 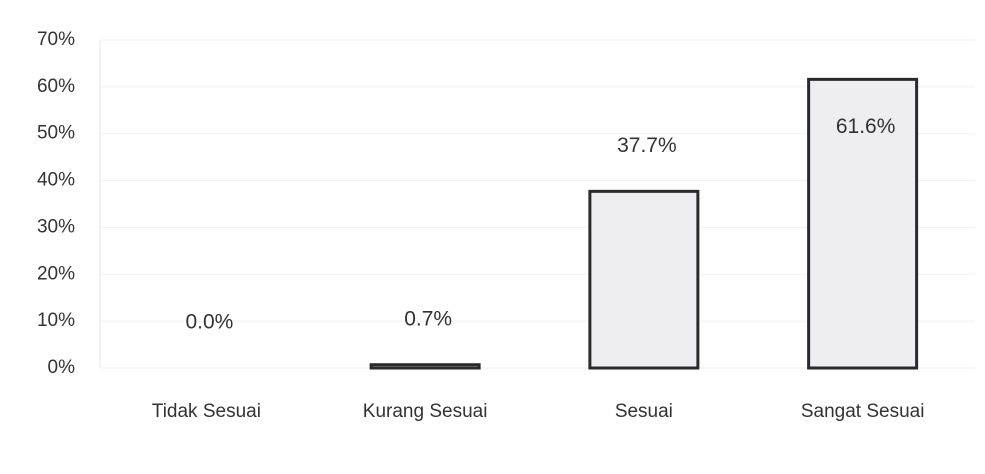 What do you see at coordinates (863, 411) in the screenshot?
I see `x-tick-label: Sangat Sesuai` at bounding box center [863, 411].